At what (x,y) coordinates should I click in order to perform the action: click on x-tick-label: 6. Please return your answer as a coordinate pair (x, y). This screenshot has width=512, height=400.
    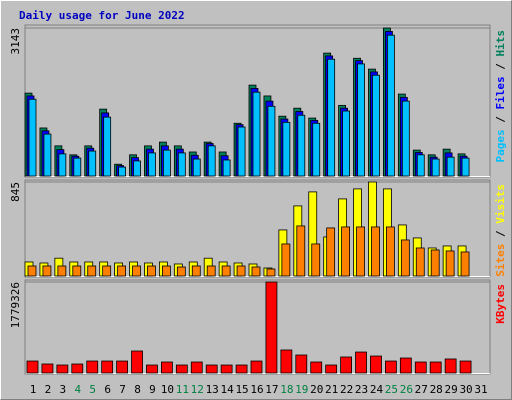
    Looking at the image, I should click on (107, 389).